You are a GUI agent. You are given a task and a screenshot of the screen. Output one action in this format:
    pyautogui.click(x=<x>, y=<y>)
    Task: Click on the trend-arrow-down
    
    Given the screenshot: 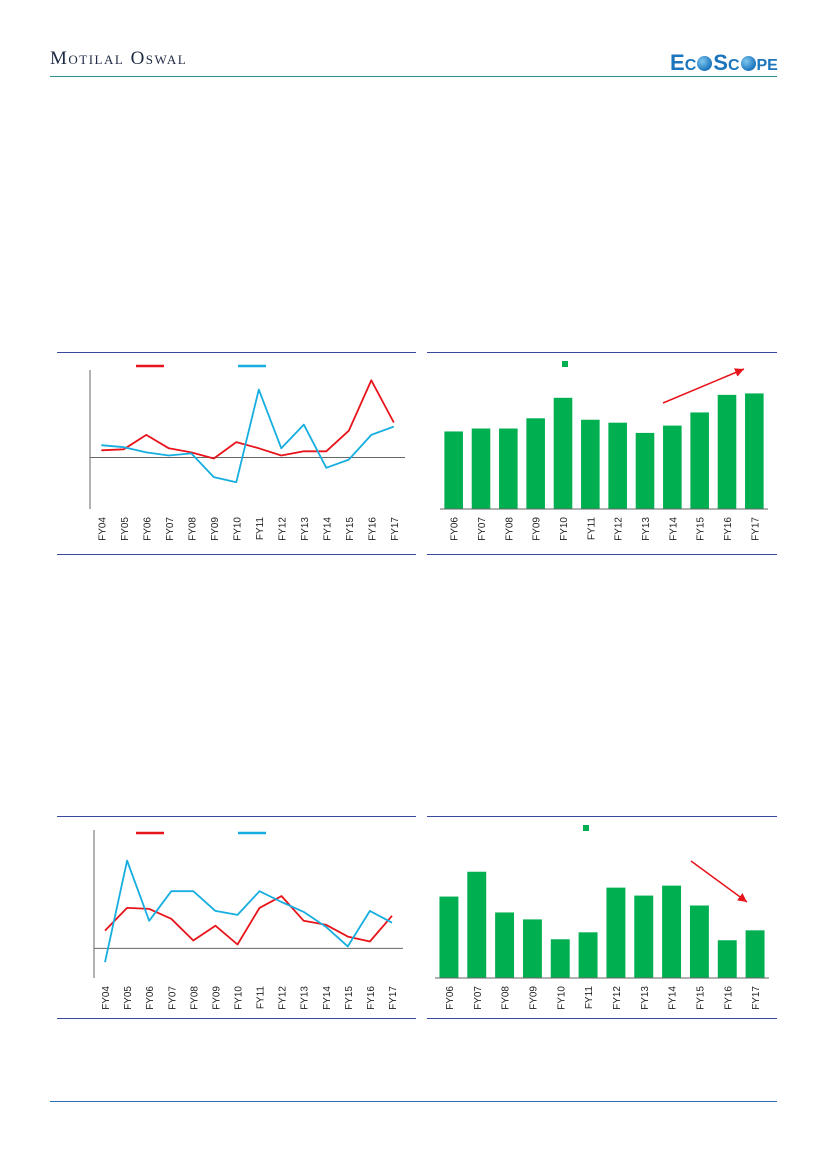 What is the action you would take?
    pyautogui.click(x=719, y=881)
    